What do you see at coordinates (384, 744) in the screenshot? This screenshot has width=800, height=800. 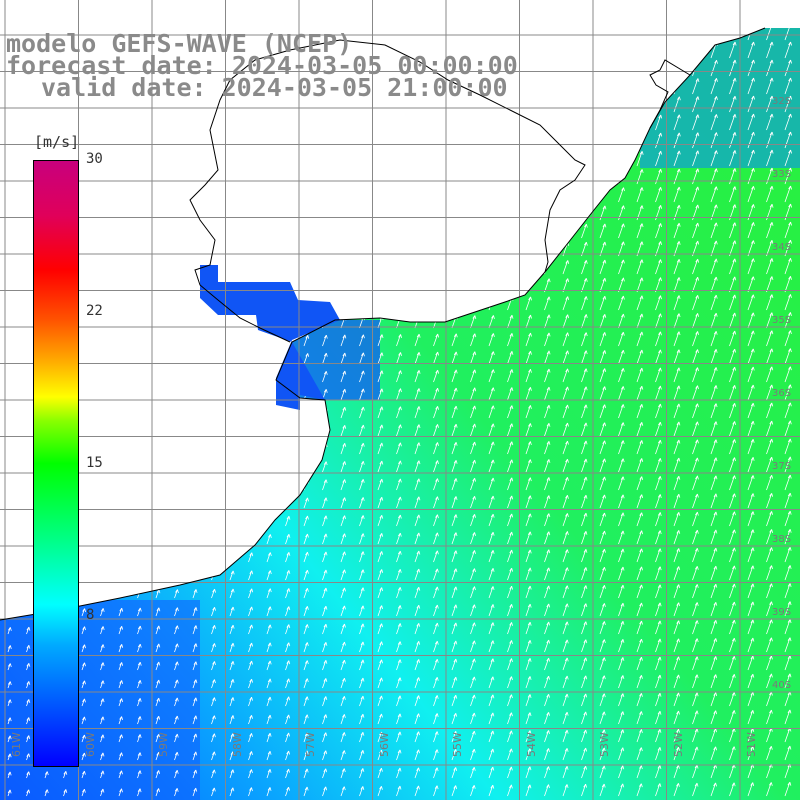 I see `lon-label: 56W` at bounding box center [384, 744].